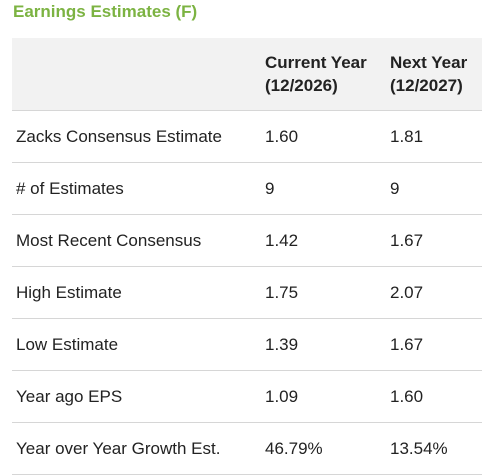  Describe the element at coordinates (105, 11) in the screenshot. I see `section-title: Earnings Estimates (F)` at that location.